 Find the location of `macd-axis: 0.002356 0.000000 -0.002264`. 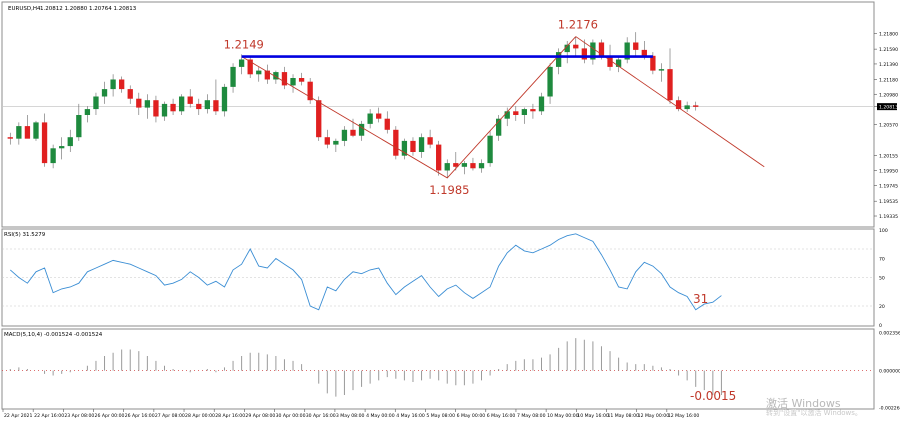

macd-axis: 0.002356 0.000000 -0.002264 is located at coordinates (889, 370).